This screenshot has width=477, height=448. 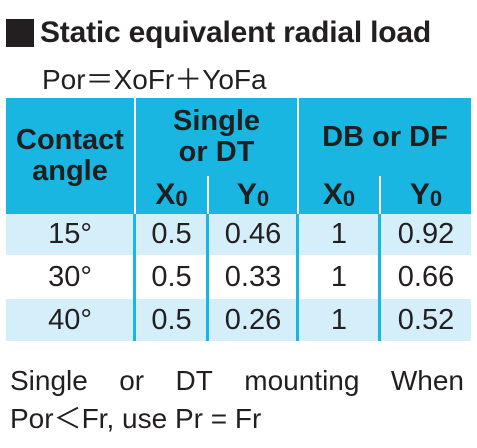 I want to click on table-cell-angle: 40°, so click(x=70, y=319).